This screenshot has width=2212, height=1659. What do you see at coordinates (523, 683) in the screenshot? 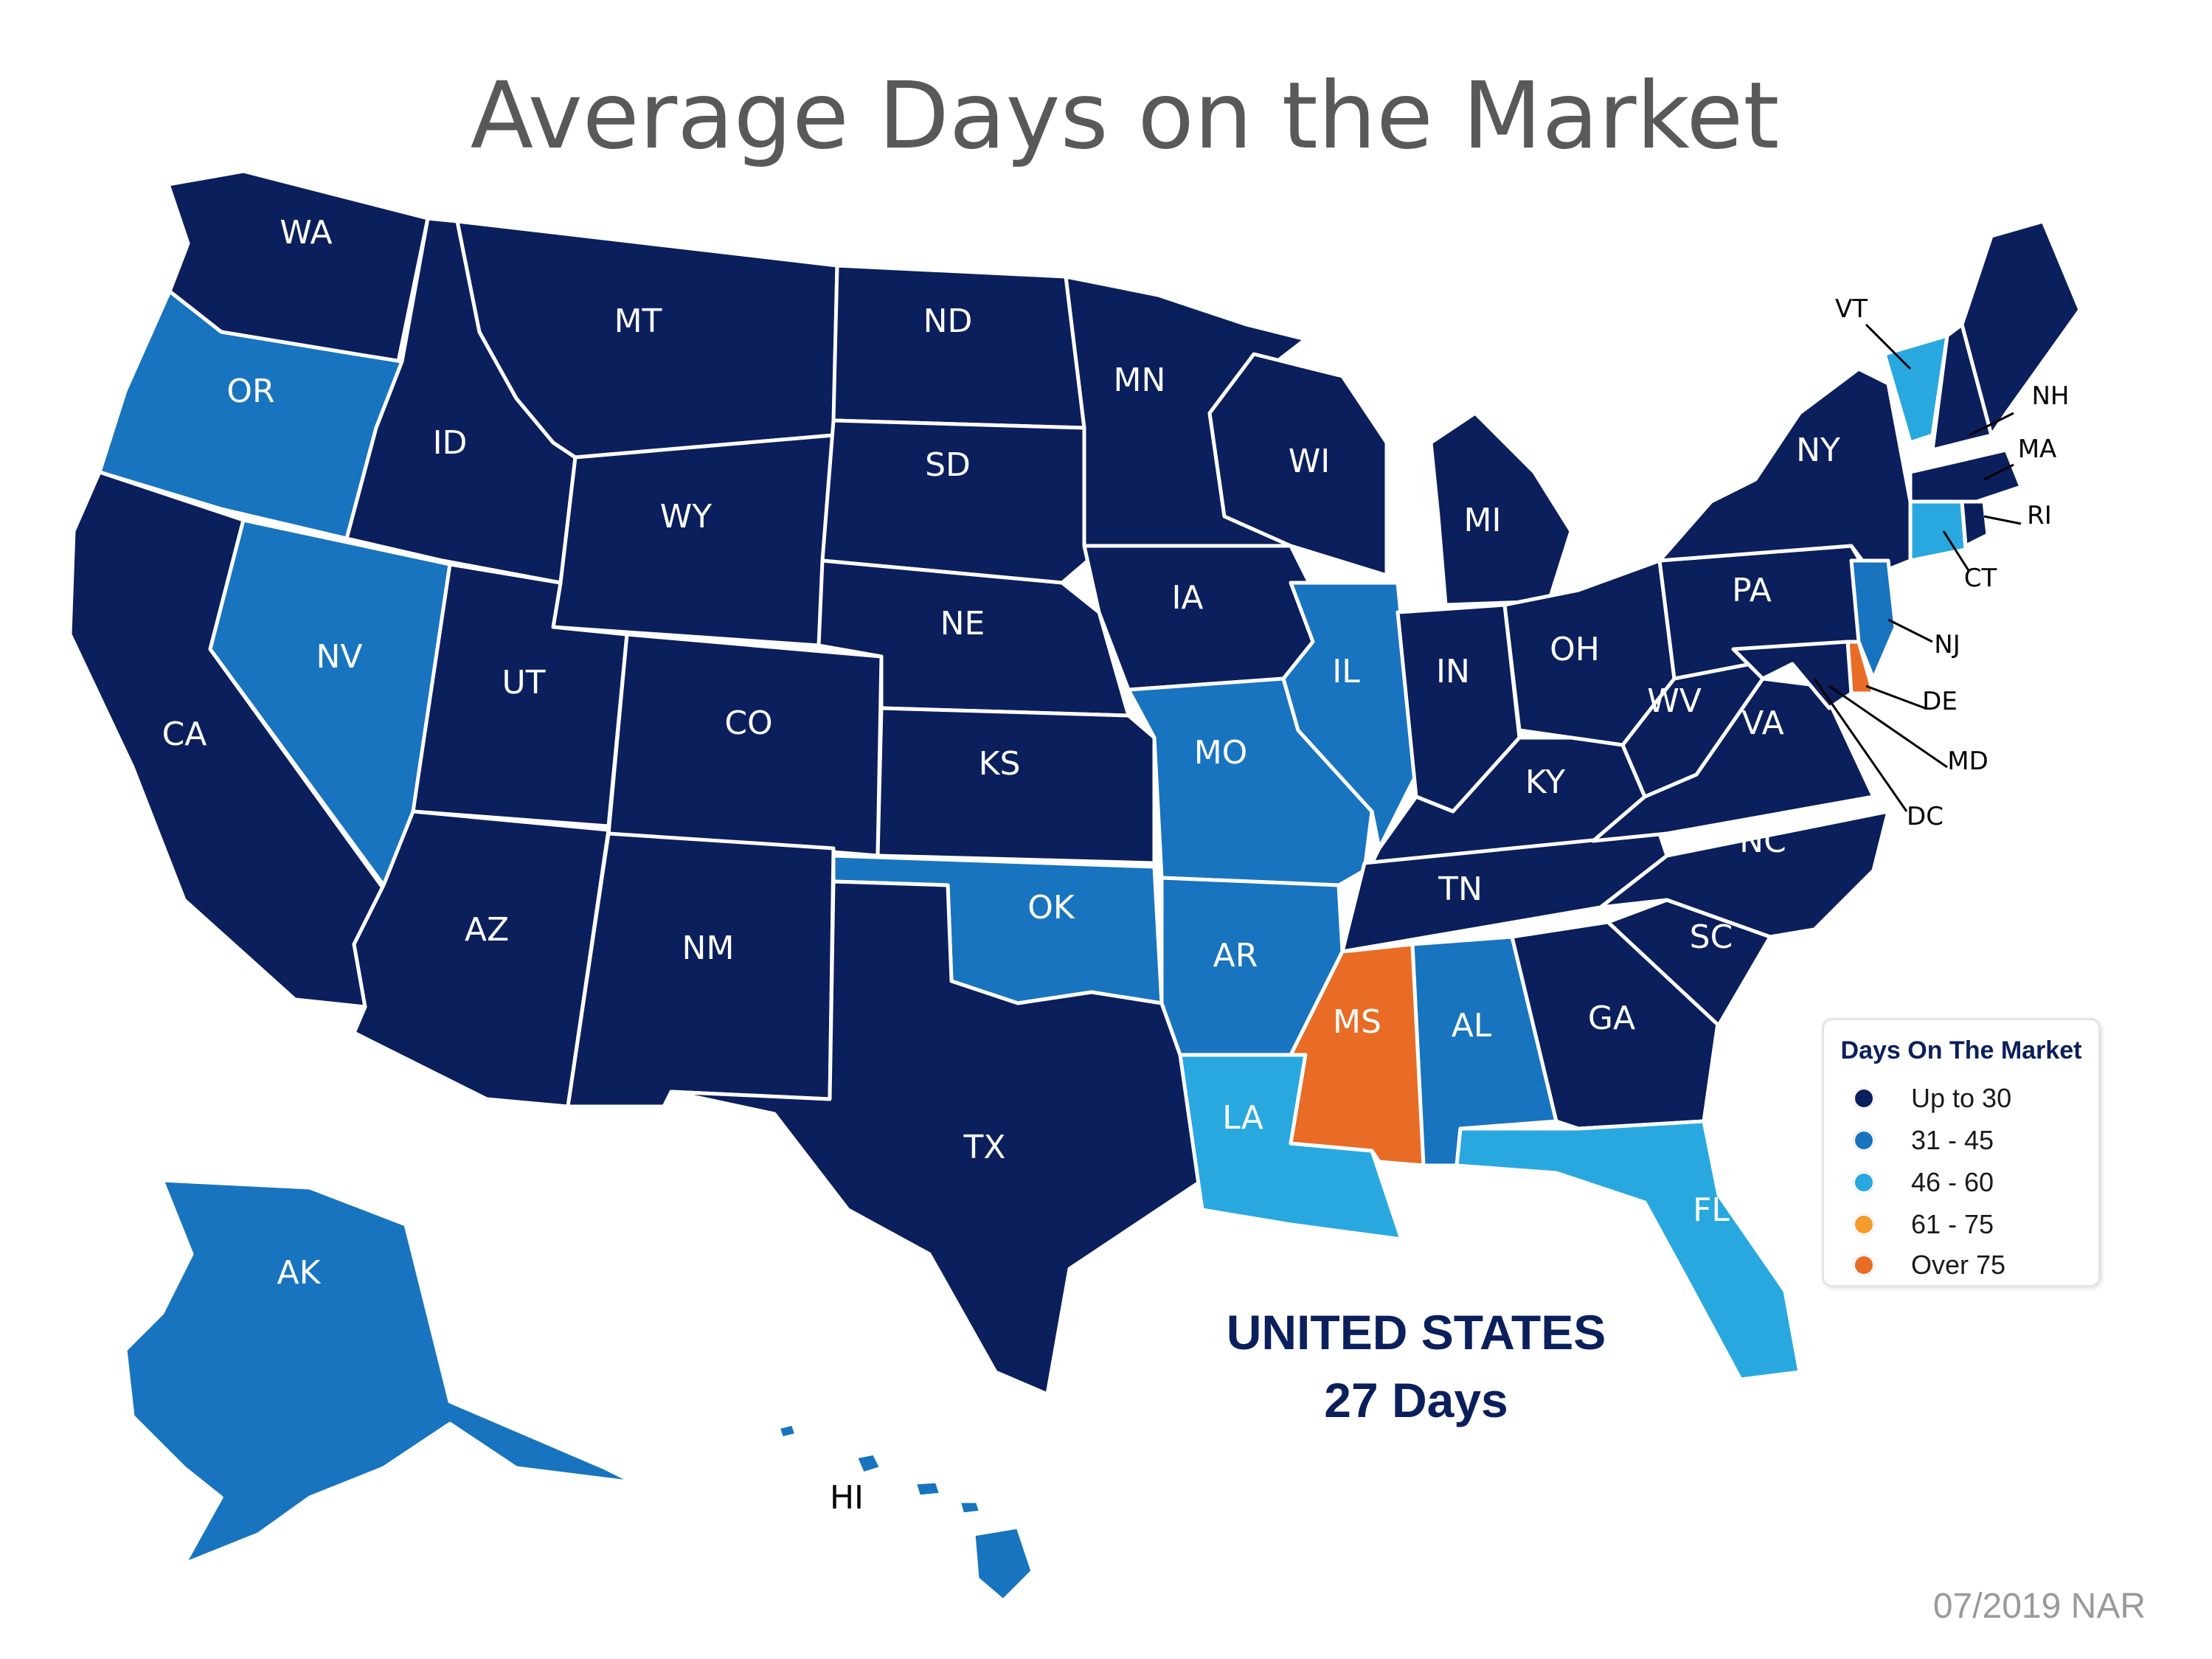
I see `state-label-ut: UT` at bounding box center [523, 683].